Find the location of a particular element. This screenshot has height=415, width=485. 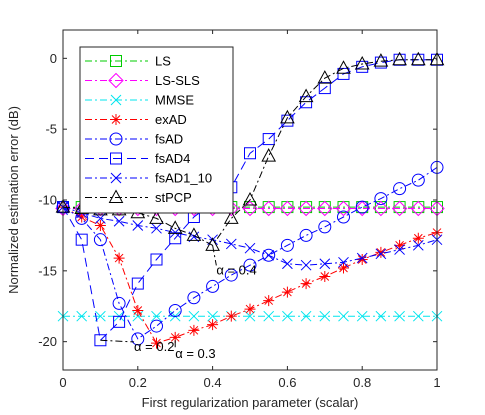

legend-item: MMSE is located at coordinates (139, 100).